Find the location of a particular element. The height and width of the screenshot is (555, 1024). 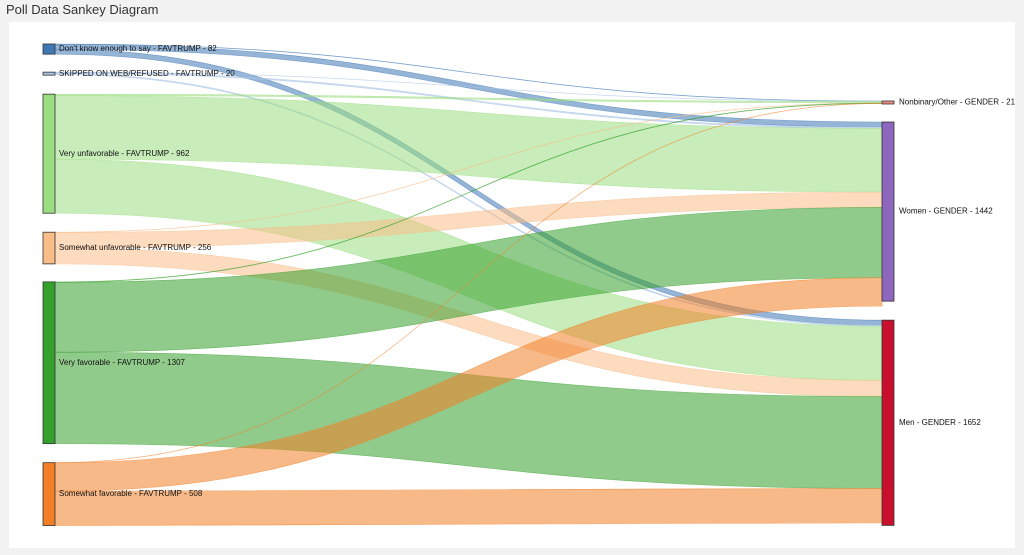

header-bar: Poll Data Sankey Diagram is located at coordinates (512, 10).